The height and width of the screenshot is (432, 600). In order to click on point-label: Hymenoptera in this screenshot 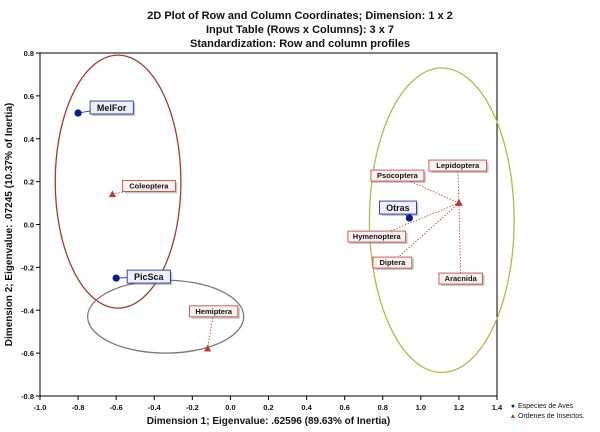, I will do `click(377, 236)`.